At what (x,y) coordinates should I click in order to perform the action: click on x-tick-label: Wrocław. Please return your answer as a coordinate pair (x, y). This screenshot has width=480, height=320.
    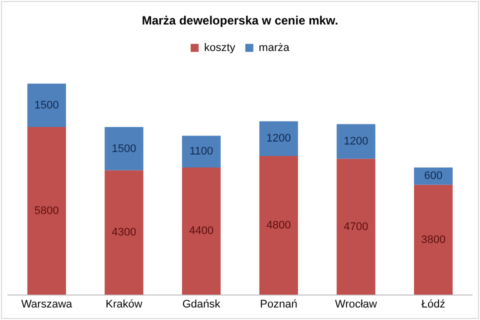
    Looking at the image, I should click on (356, 304).